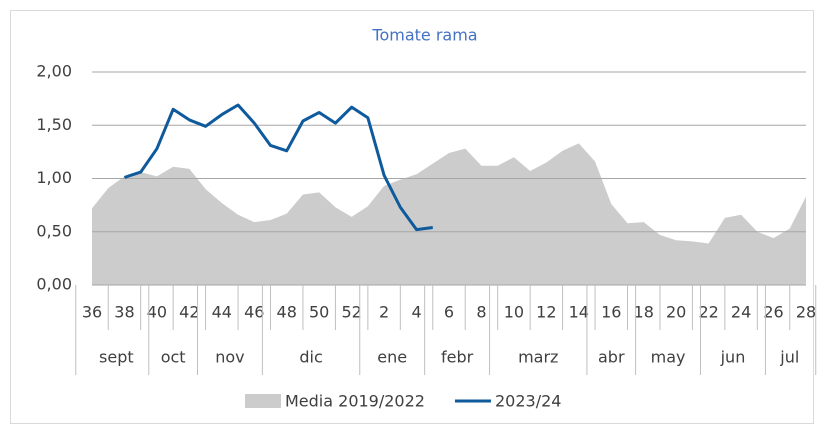 Image resolution: width=823 pixels, height=428 pixels. Describe the element at coordinates (278, 167) in the screenshot. I see `line` at that location.